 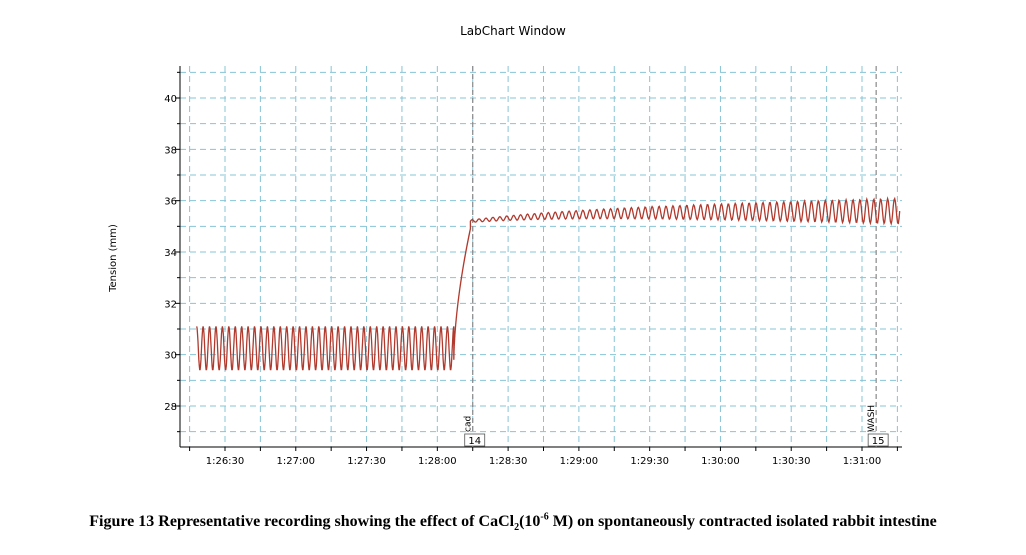 What do you see at coordinates (469, 424) in the screenshot?
I see `event-marker-label: cad` at bounding box center [469, 424].